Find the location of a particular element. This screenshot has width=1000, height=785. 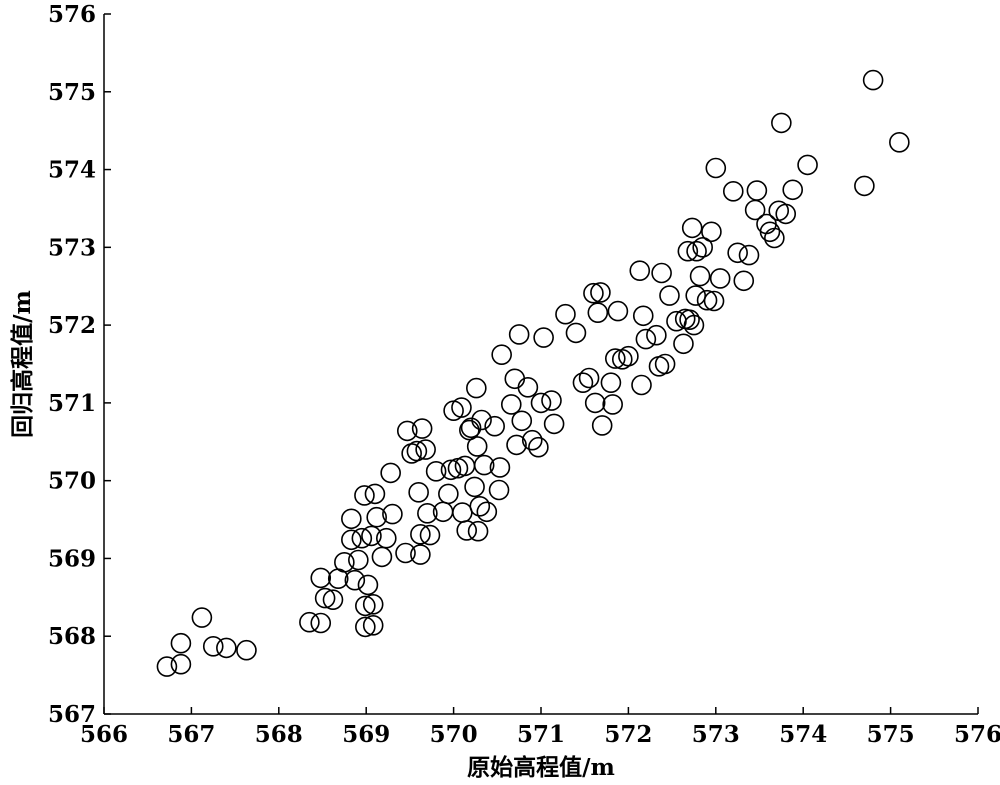

y-ticks: 567 568 569 570 571 572 573 574 575 576 is located at coordinates (79, 364).